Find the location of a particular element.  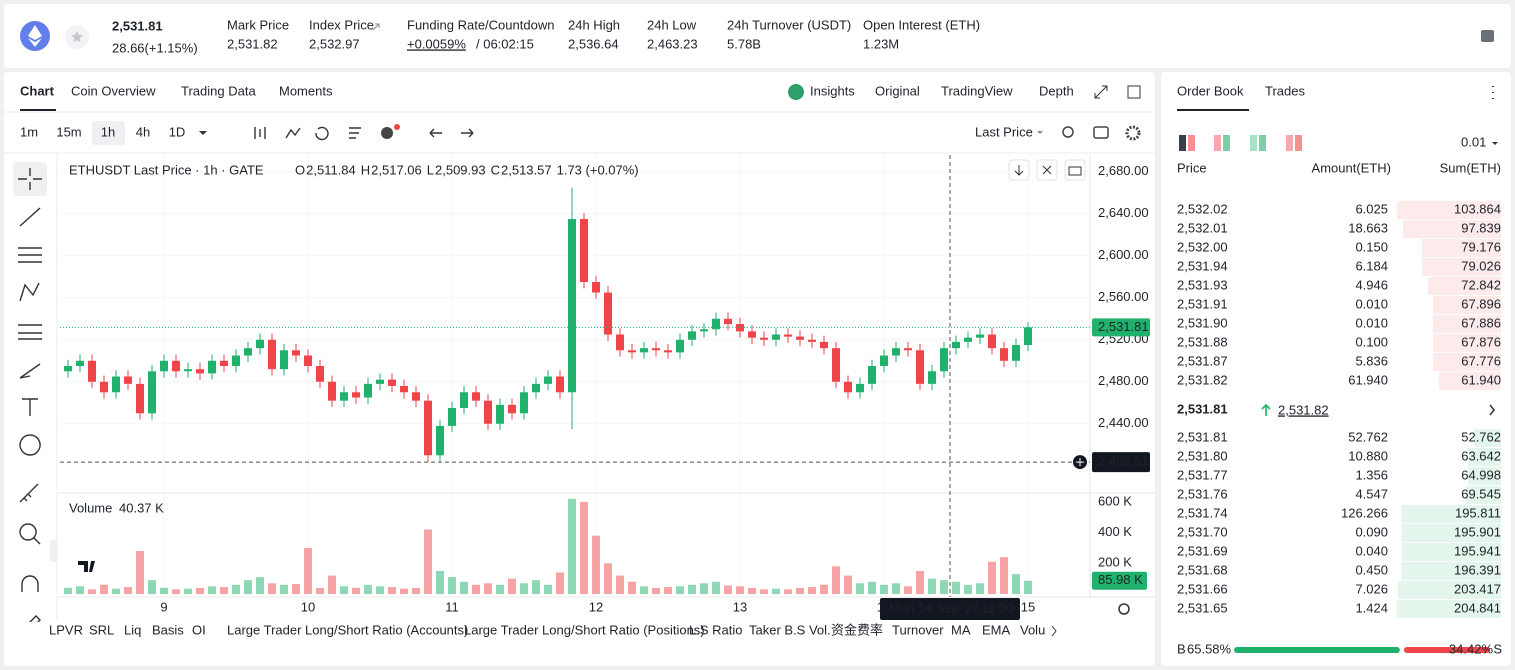

book-price: 2,531.66 is located at coordinates (1202, 588).